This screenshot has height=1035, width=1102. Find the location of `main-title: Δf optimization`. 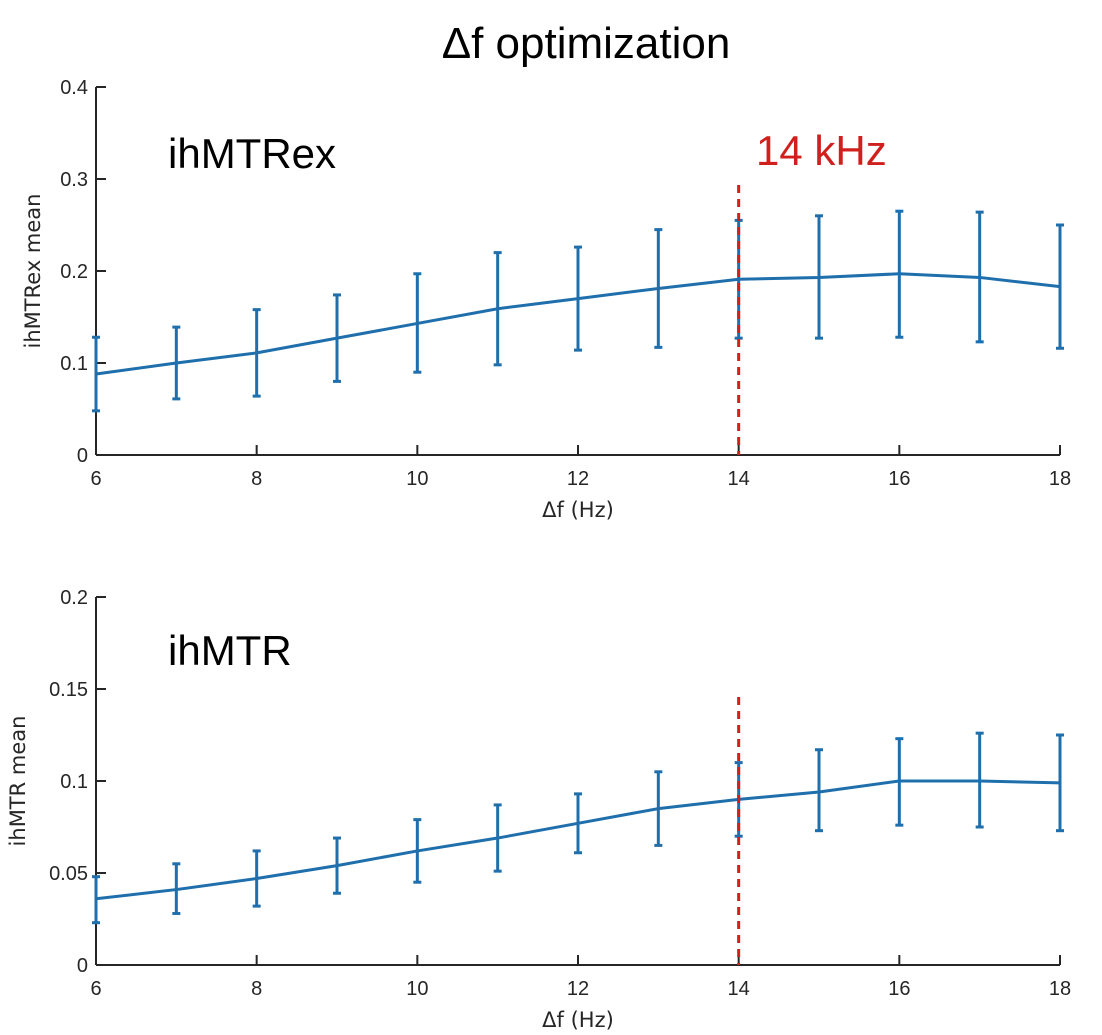

main-title: Δf optimization is located at coordinates (586, 43).